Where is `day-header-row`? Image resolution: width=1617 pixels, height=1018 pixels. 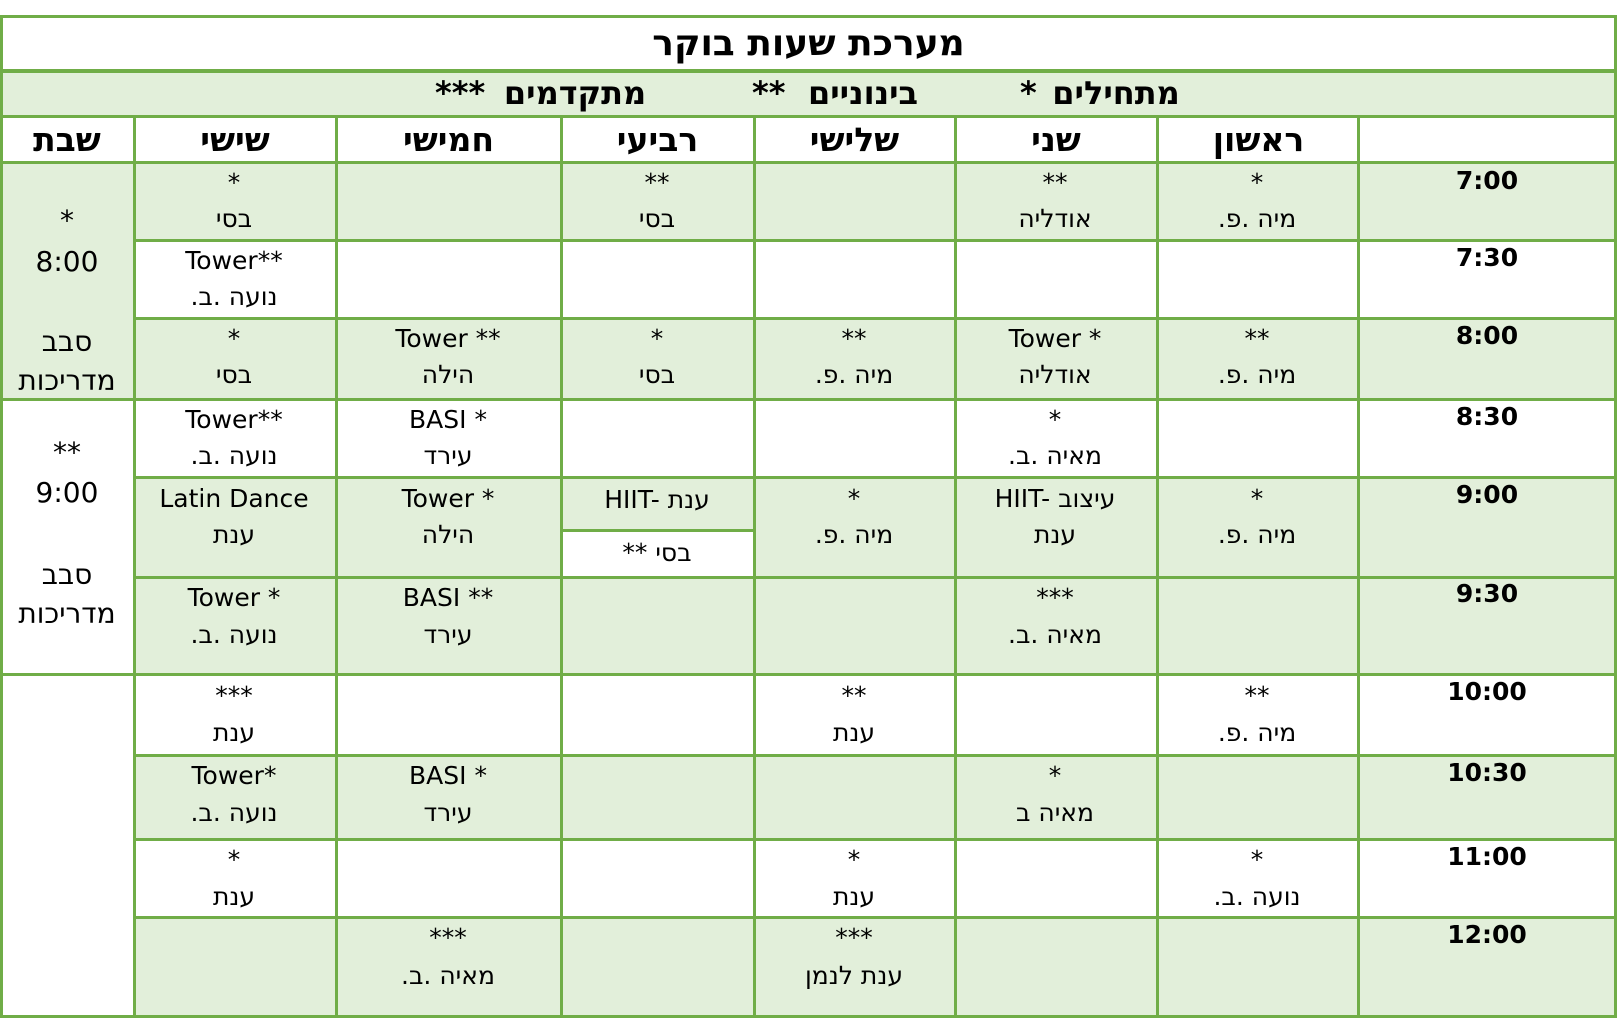 day-header-row is located at coordinates (808, 140).